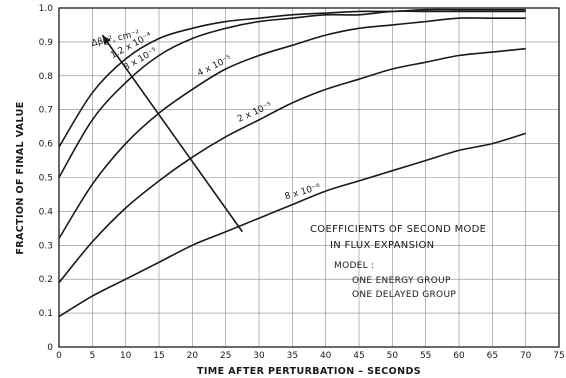 This screenshot has width=566, height=378. What do you see at coordinates (225, 356) in the screenshot?
I see `x-tick-label: 25` at bounding box center [225, 356].